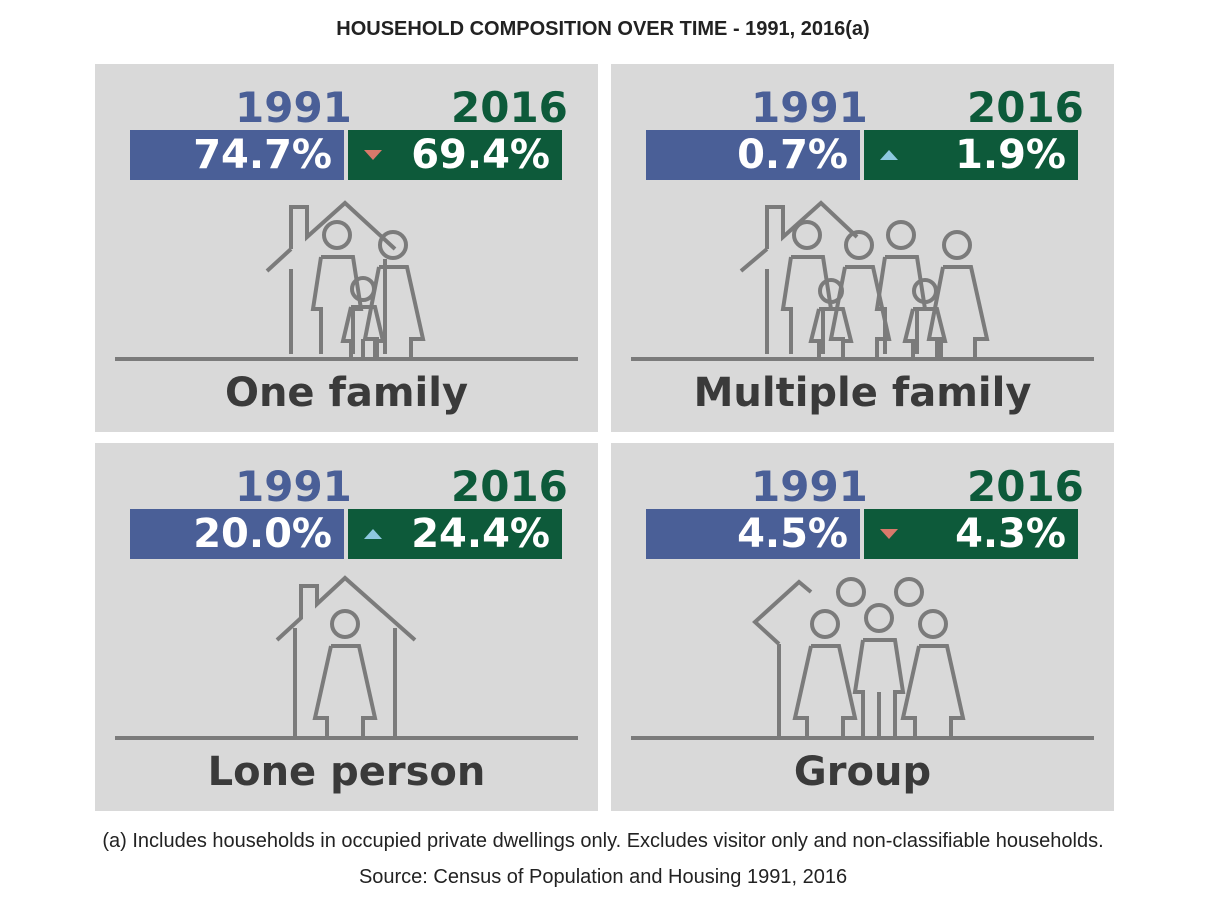 The image size is (1206, 914). I want to click on value-2016: 69.4%, so click(455, 155).